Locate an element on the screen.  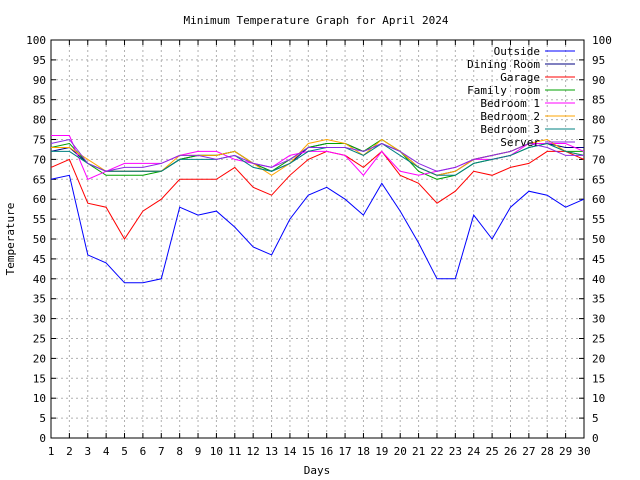
y-tick-label-left: 90 is located at coordinates (39, 80).